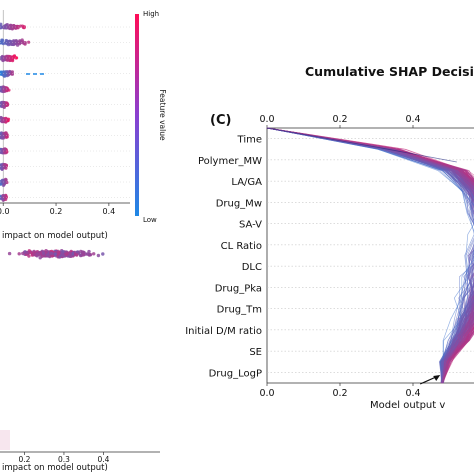  I want to click on feature-label: DLC, so click(252, 267).